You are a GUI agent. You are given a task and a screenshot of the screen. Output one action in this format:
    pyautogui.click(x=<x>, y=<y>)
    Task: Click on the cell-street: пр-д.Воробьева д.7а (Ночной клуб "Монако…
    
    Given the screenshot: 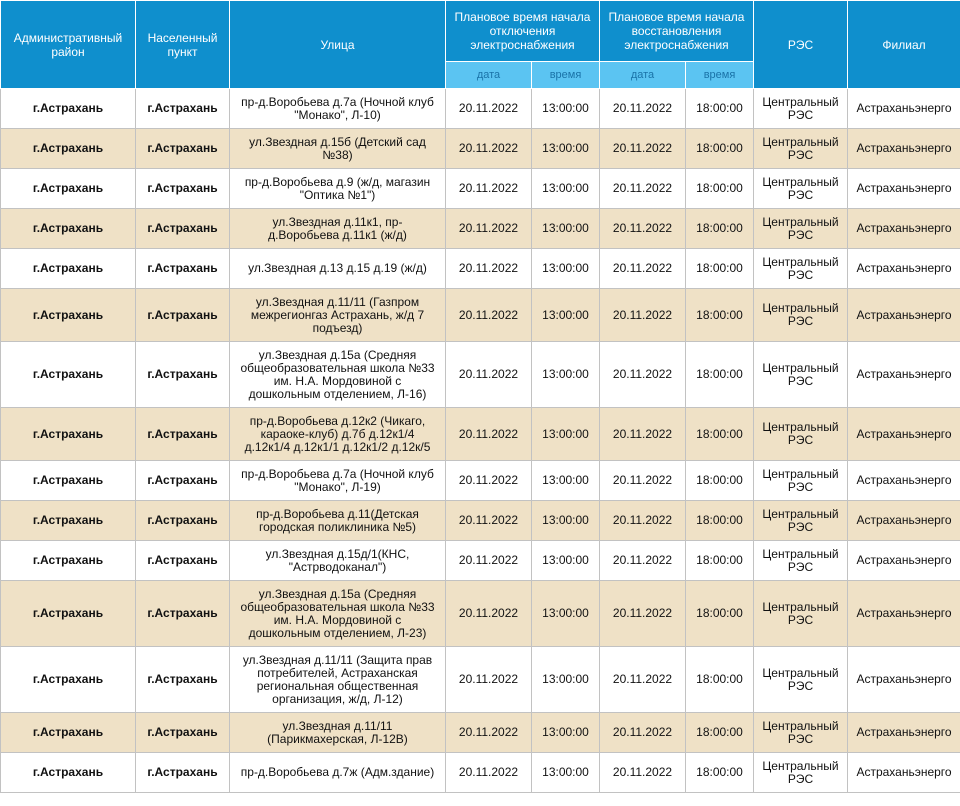 What is the action you would take?
    pyautogui.click(x=337, y=480)
    